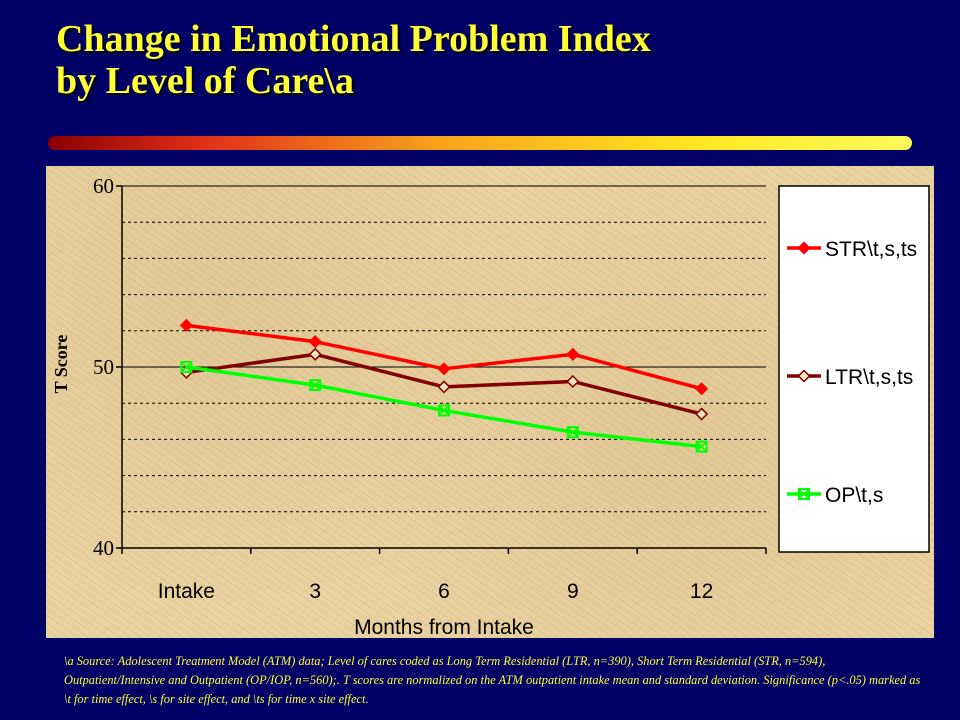  Describe the element at coordinates (869, 377) in the screenshot. I see `legend-label: LTR\t,s,ts` at that location.